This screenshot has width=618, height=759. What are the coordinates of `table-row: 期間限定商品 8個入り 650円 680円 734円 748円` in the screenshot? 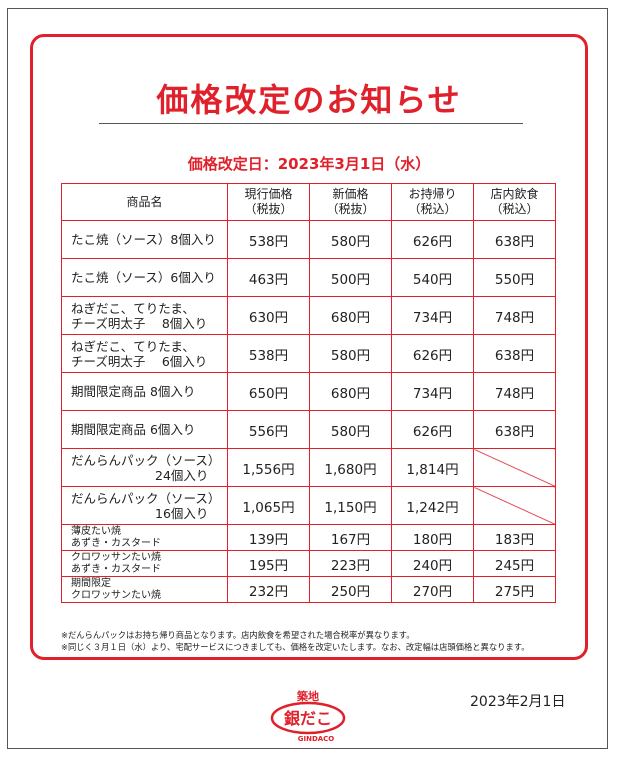 It's located at (308, 391).